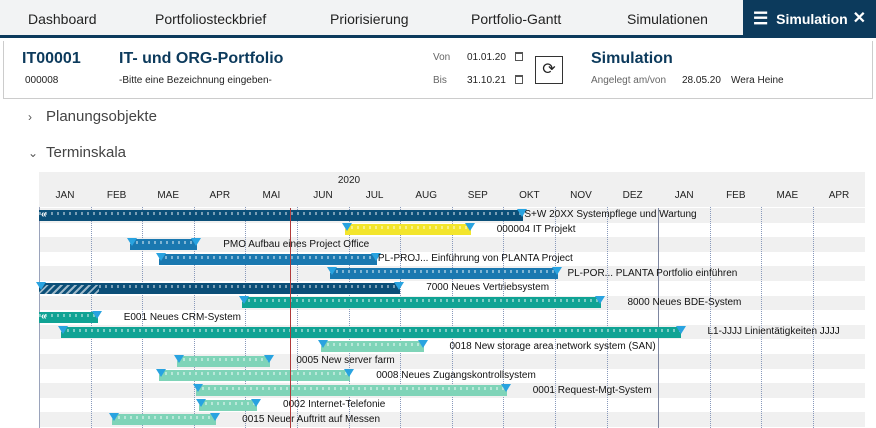  What do you see at coordinates (659, 318) in the screenshot?
I see `year-boundary-line` at bounding box center [659, 318].